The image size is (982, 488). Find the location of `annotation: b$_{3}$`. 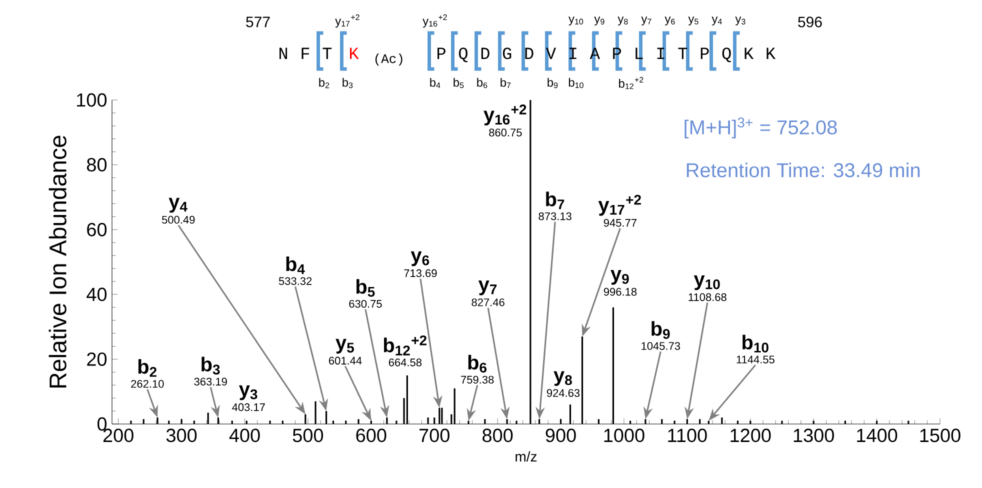

annotation: b$_{3}$ is located at coordinates (211, 365).